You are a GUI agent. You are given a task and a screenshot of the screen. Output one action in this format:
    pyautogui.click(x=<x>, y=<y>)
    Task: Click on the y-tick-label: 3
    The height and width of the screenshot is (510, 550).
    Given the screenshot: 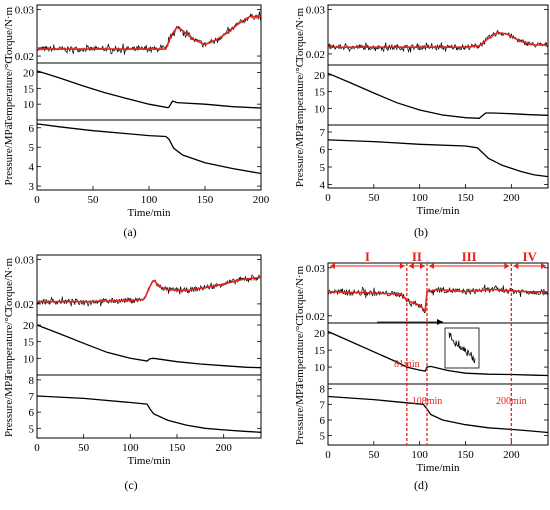 What is the action you would take?
    pyautogui.click(x=32, y=187)
    